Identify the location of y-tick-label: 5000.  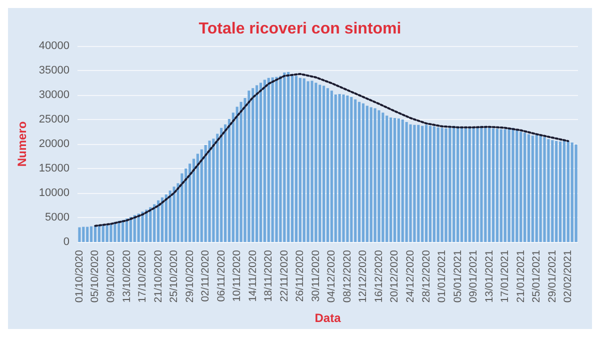
(57, 218).